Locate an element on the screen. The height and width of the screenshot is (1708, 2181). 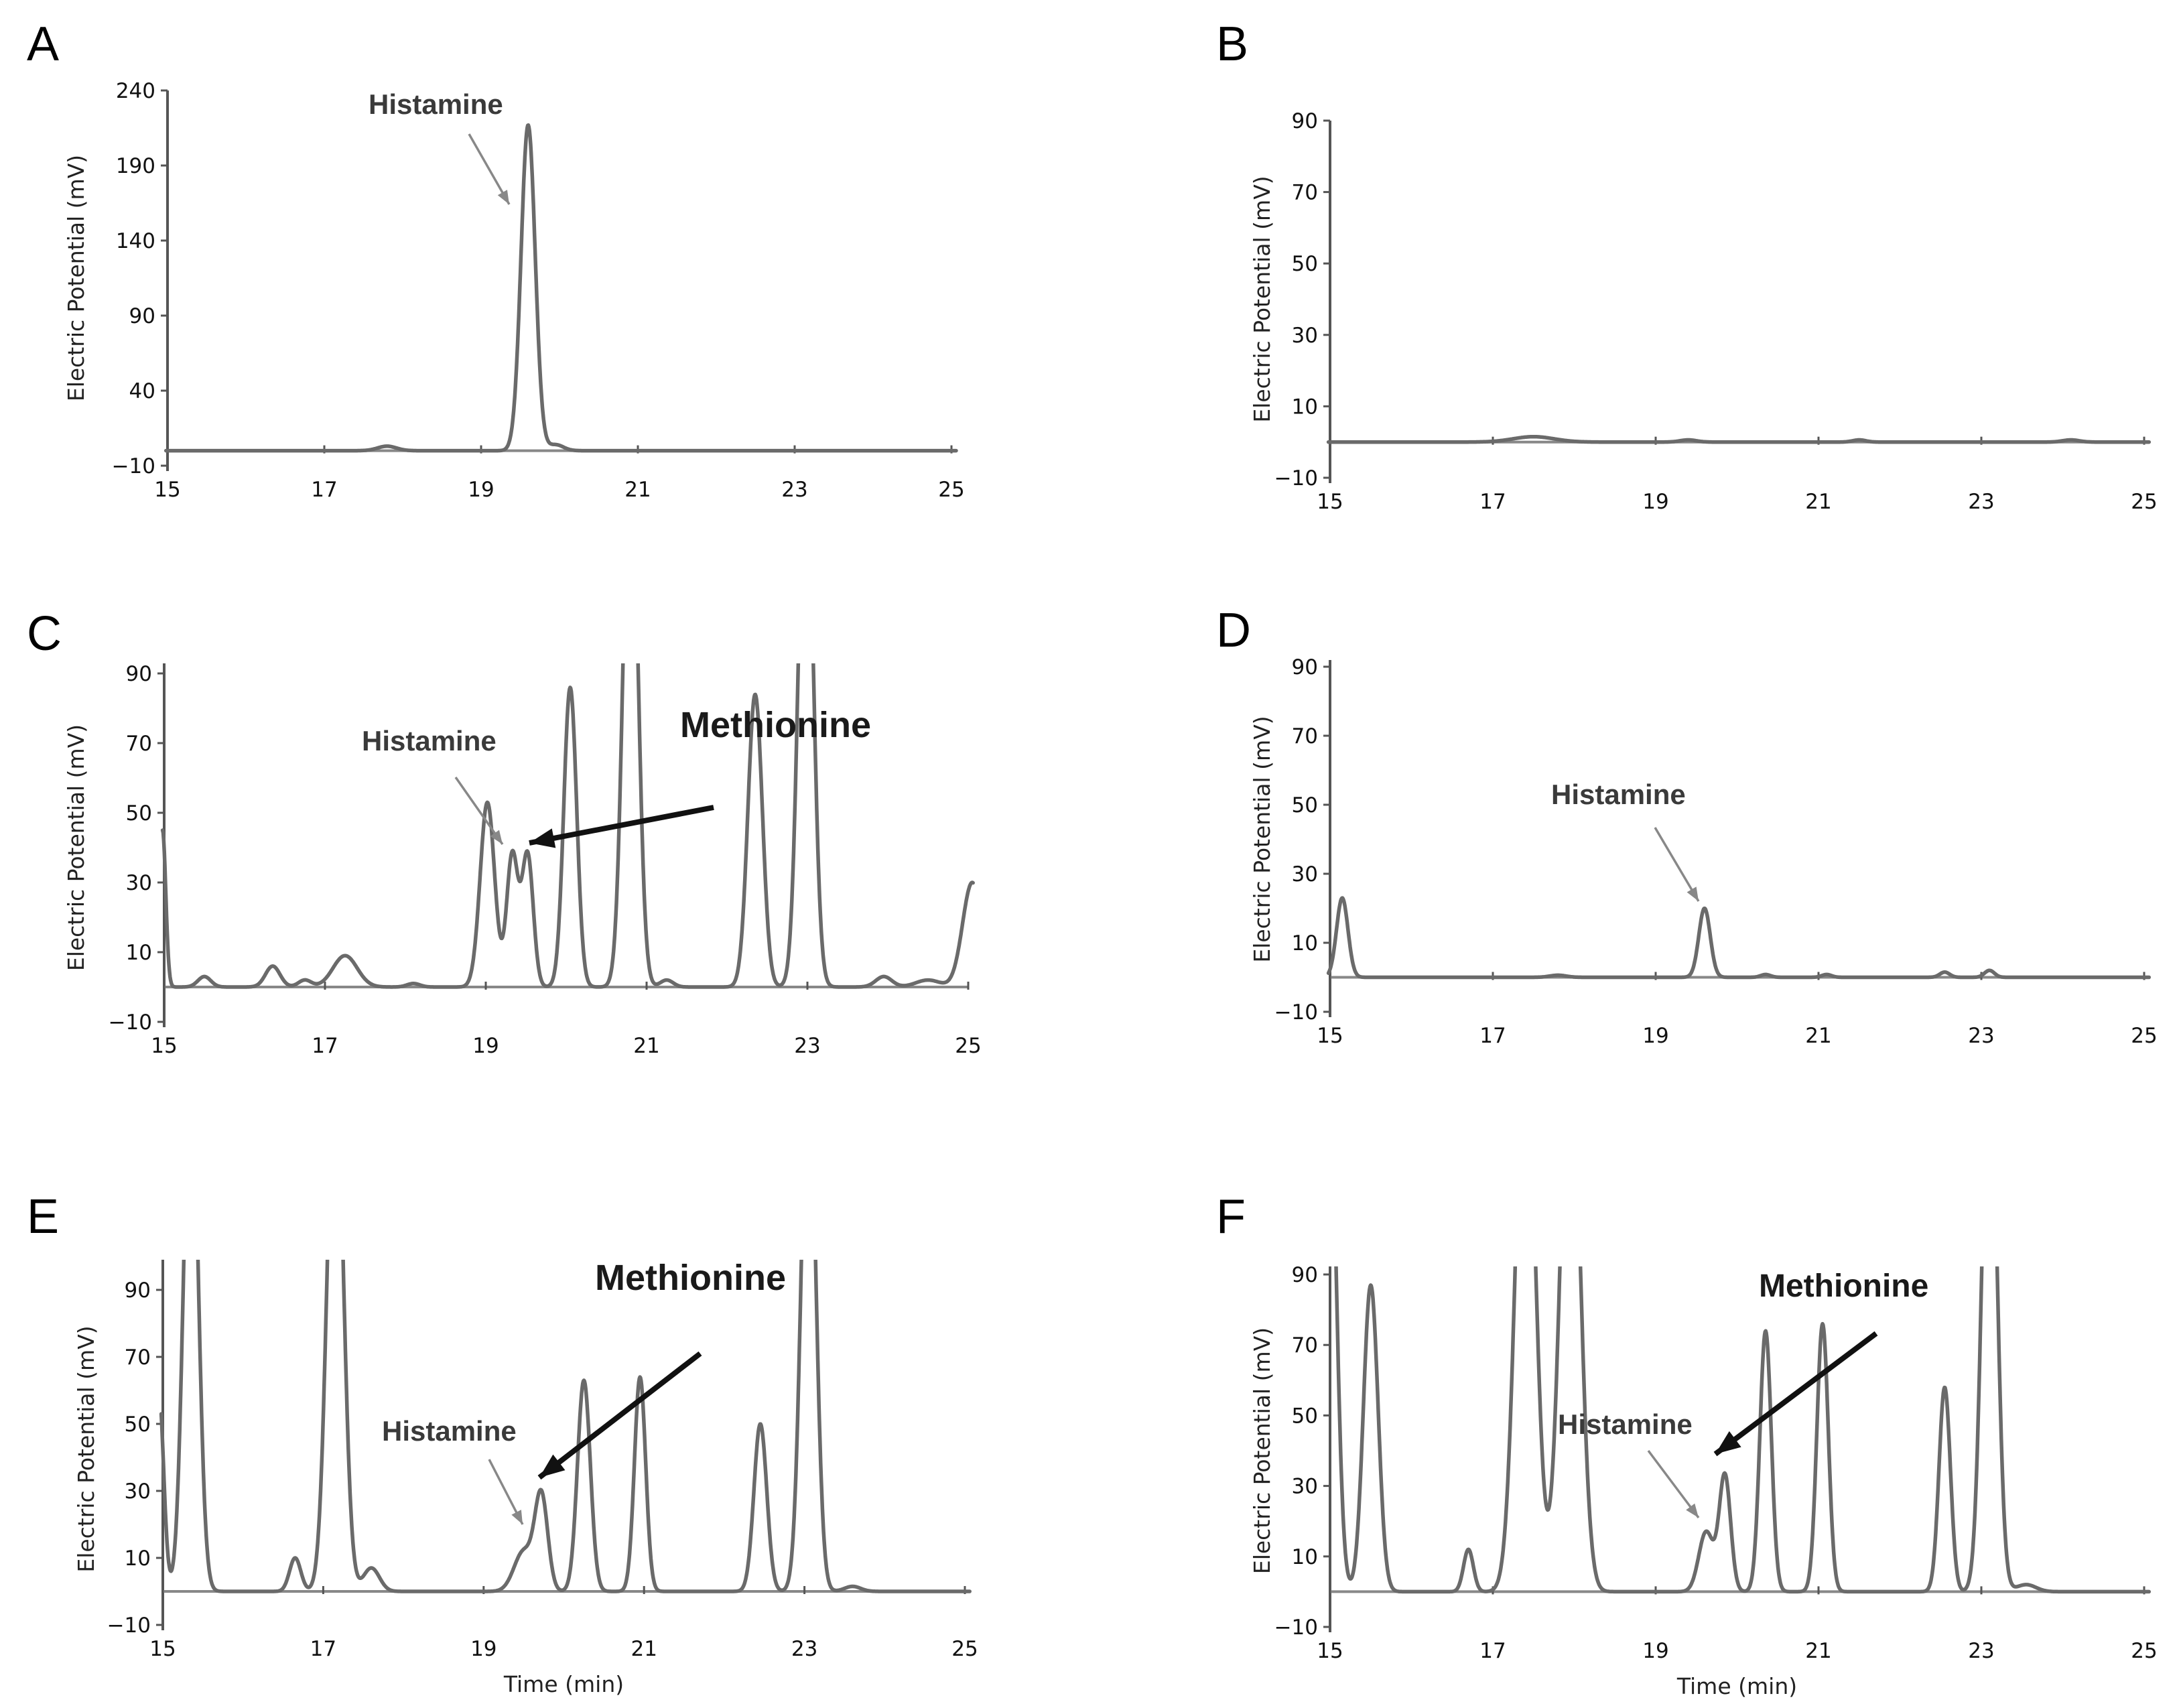
y-tick-label: 140 is located at coordinates (135, 241).